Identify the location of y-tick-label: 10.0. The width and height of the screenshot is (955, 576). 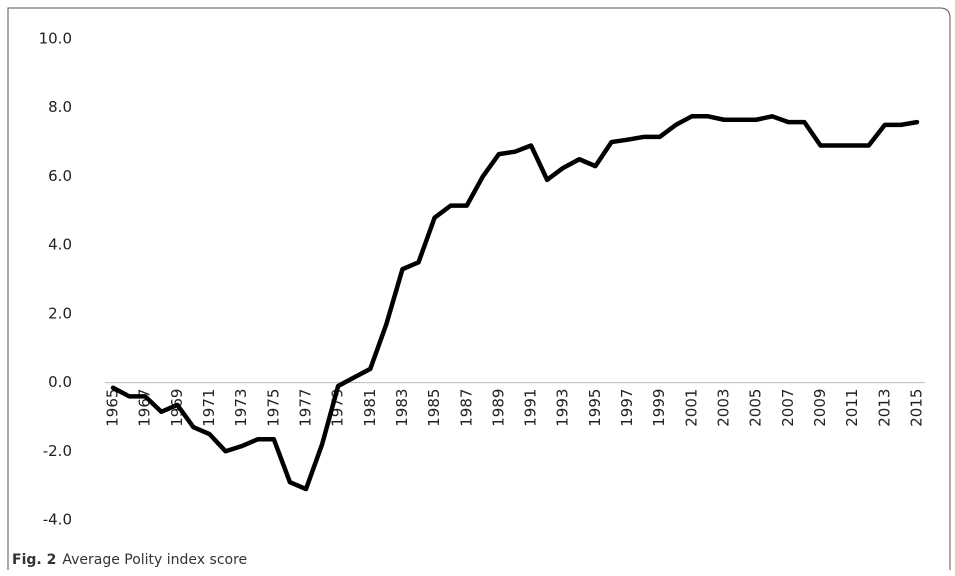
(55, 39).